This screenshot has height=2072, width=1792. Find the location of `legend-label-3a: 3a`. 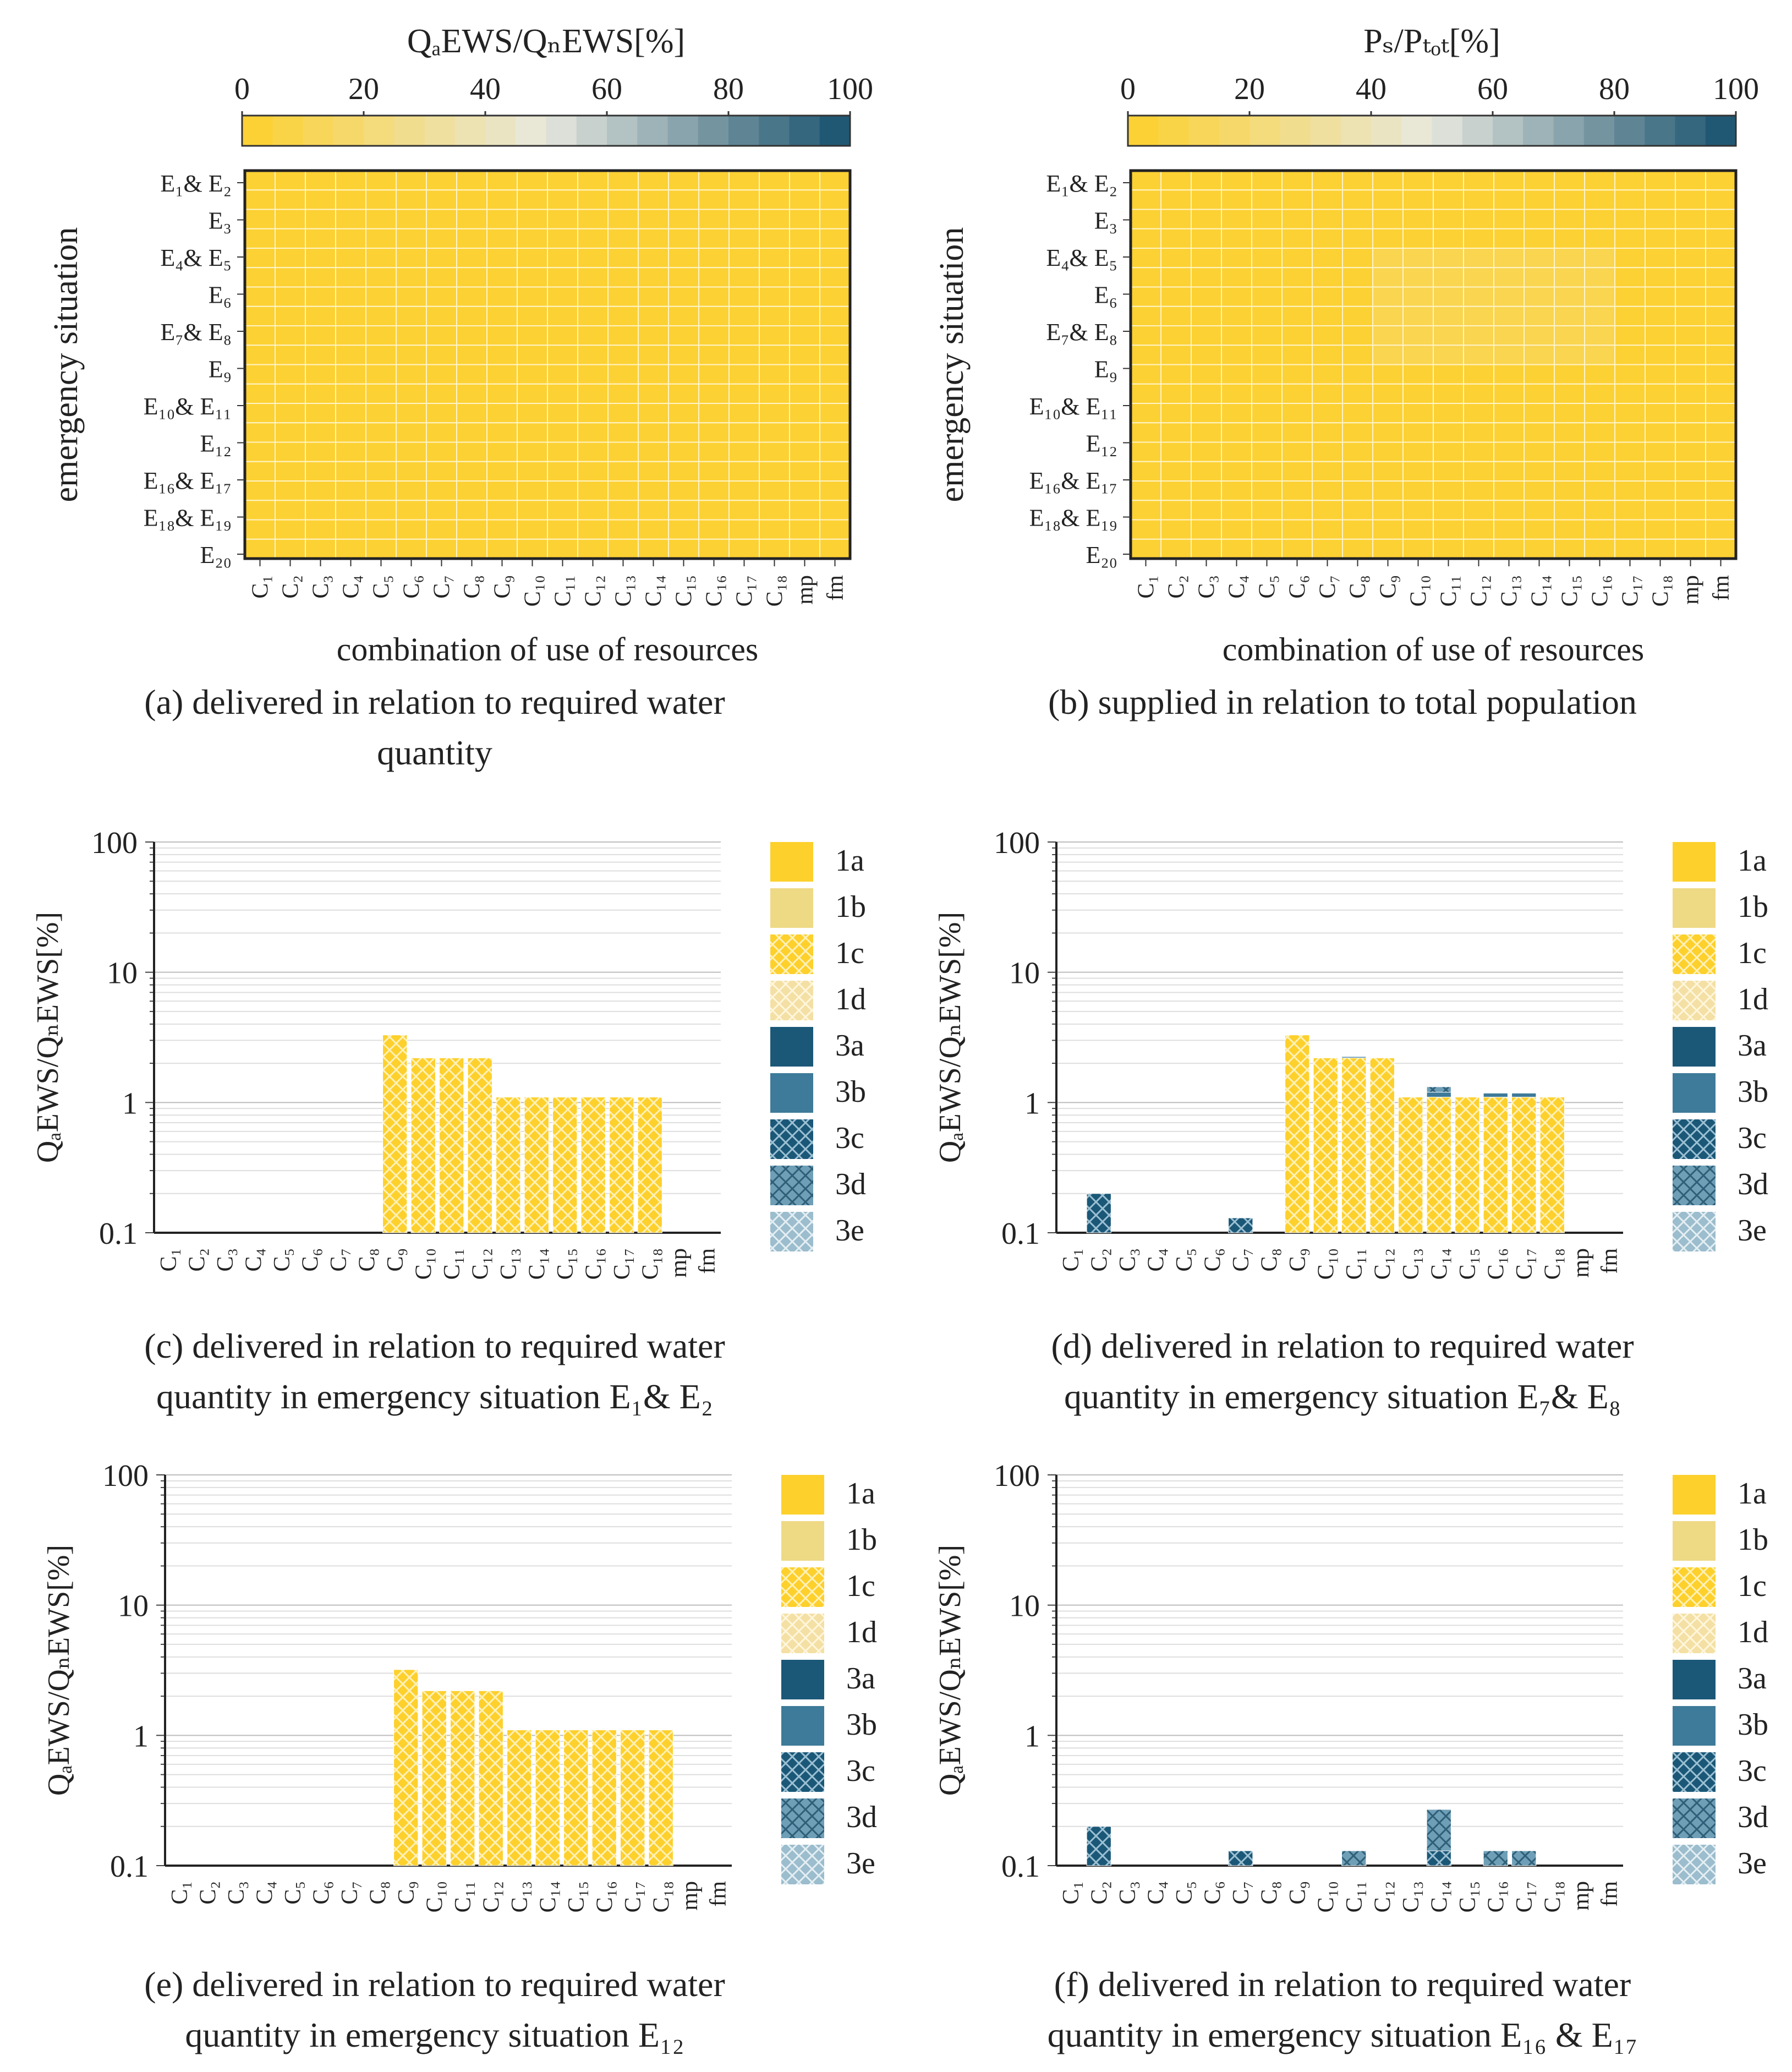

legend-label-3a: 3a is located at coordinates (849, 1046).